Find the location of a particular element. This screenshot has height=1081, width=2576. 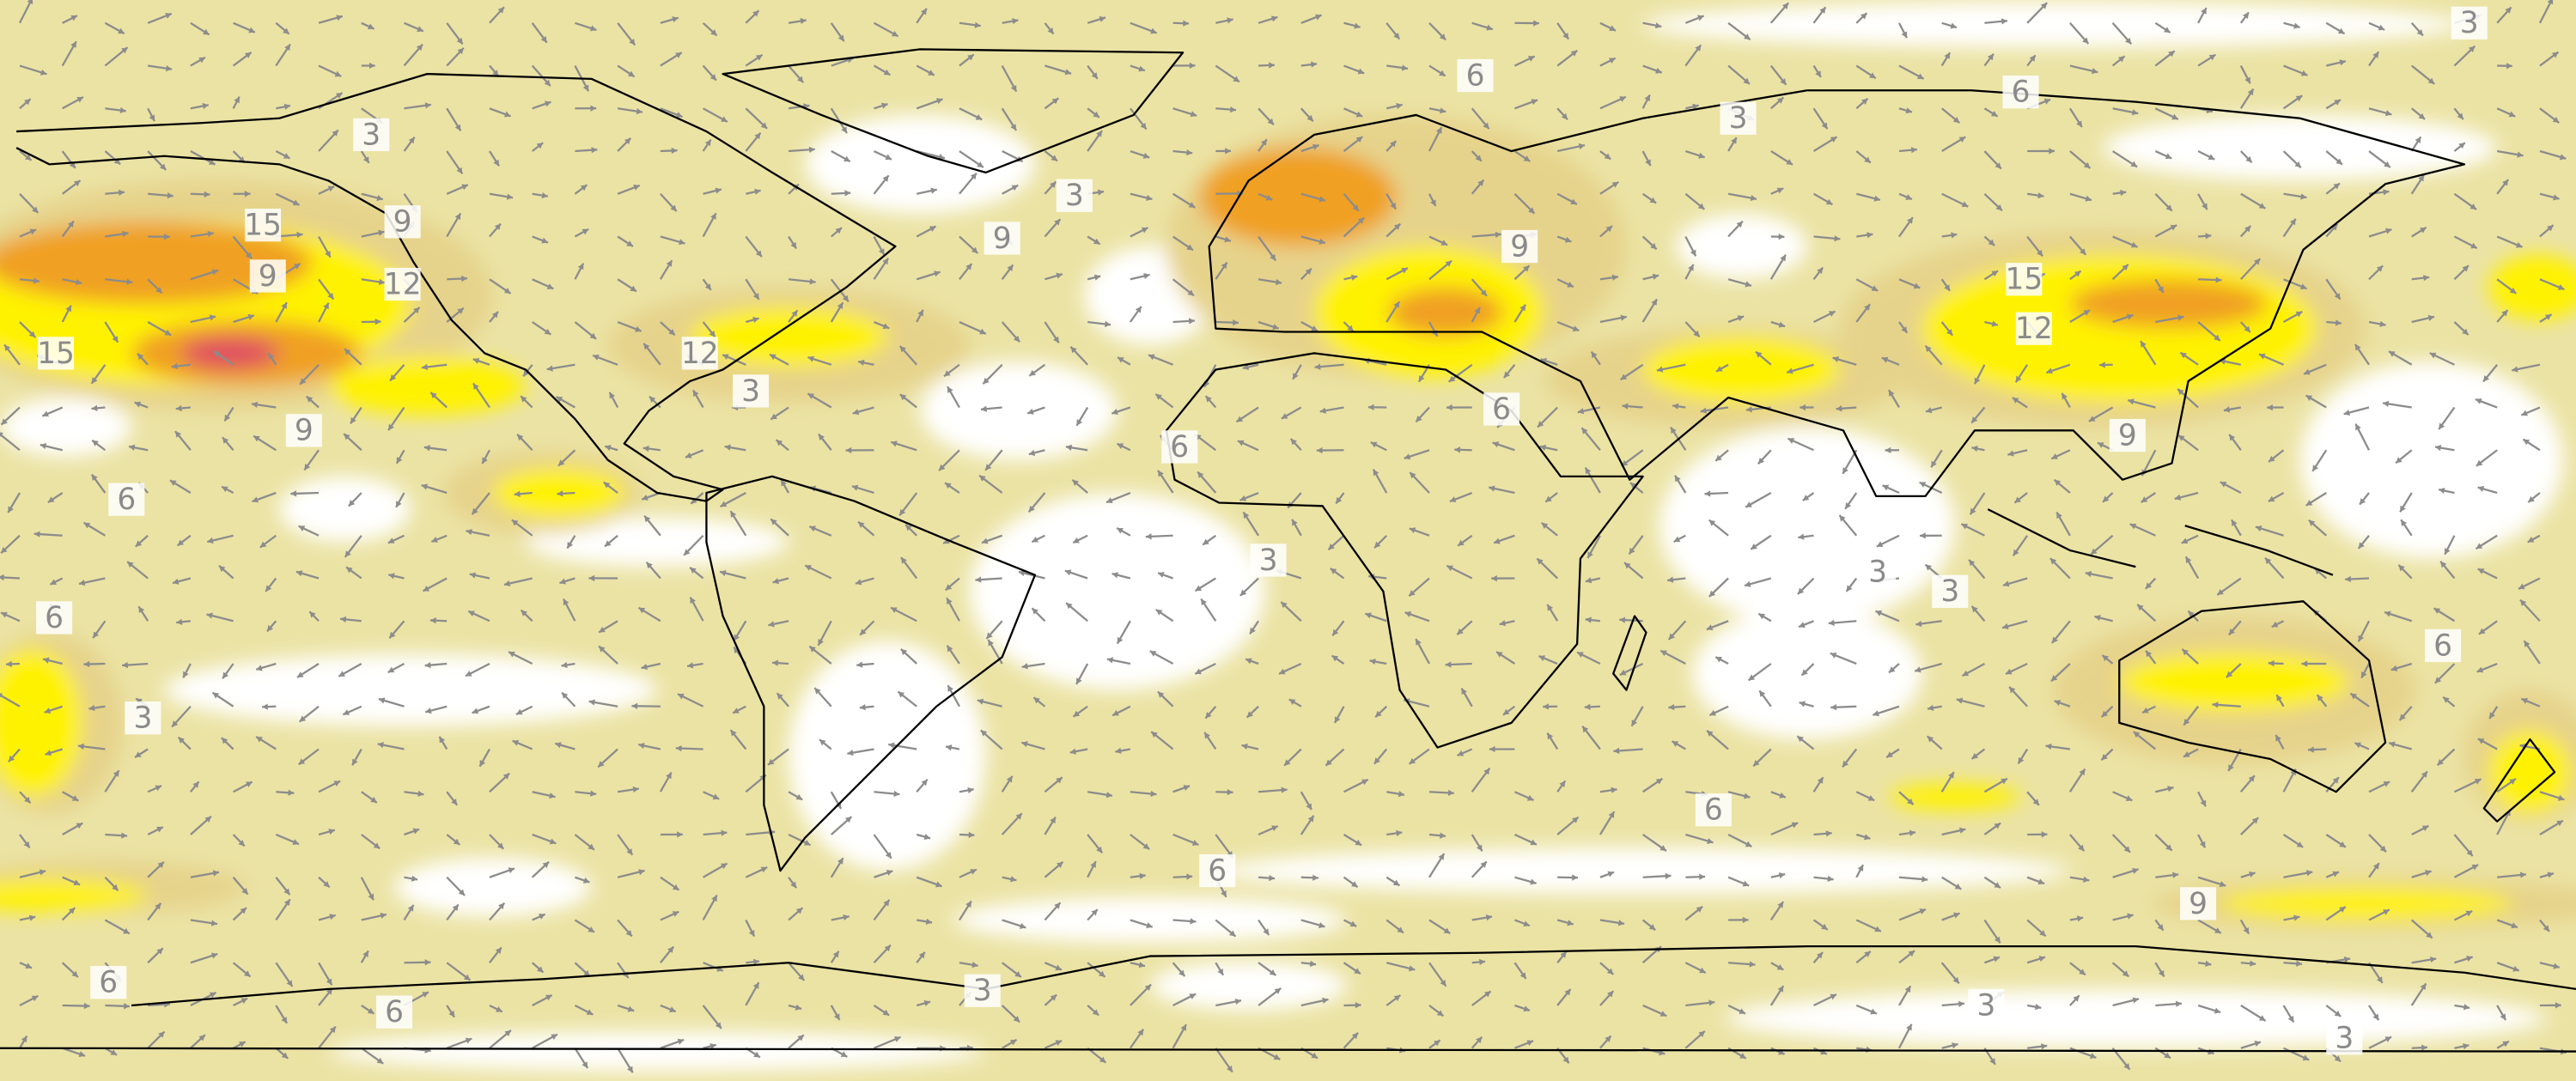

contour-label-box is located at coordinates (2443, 646).